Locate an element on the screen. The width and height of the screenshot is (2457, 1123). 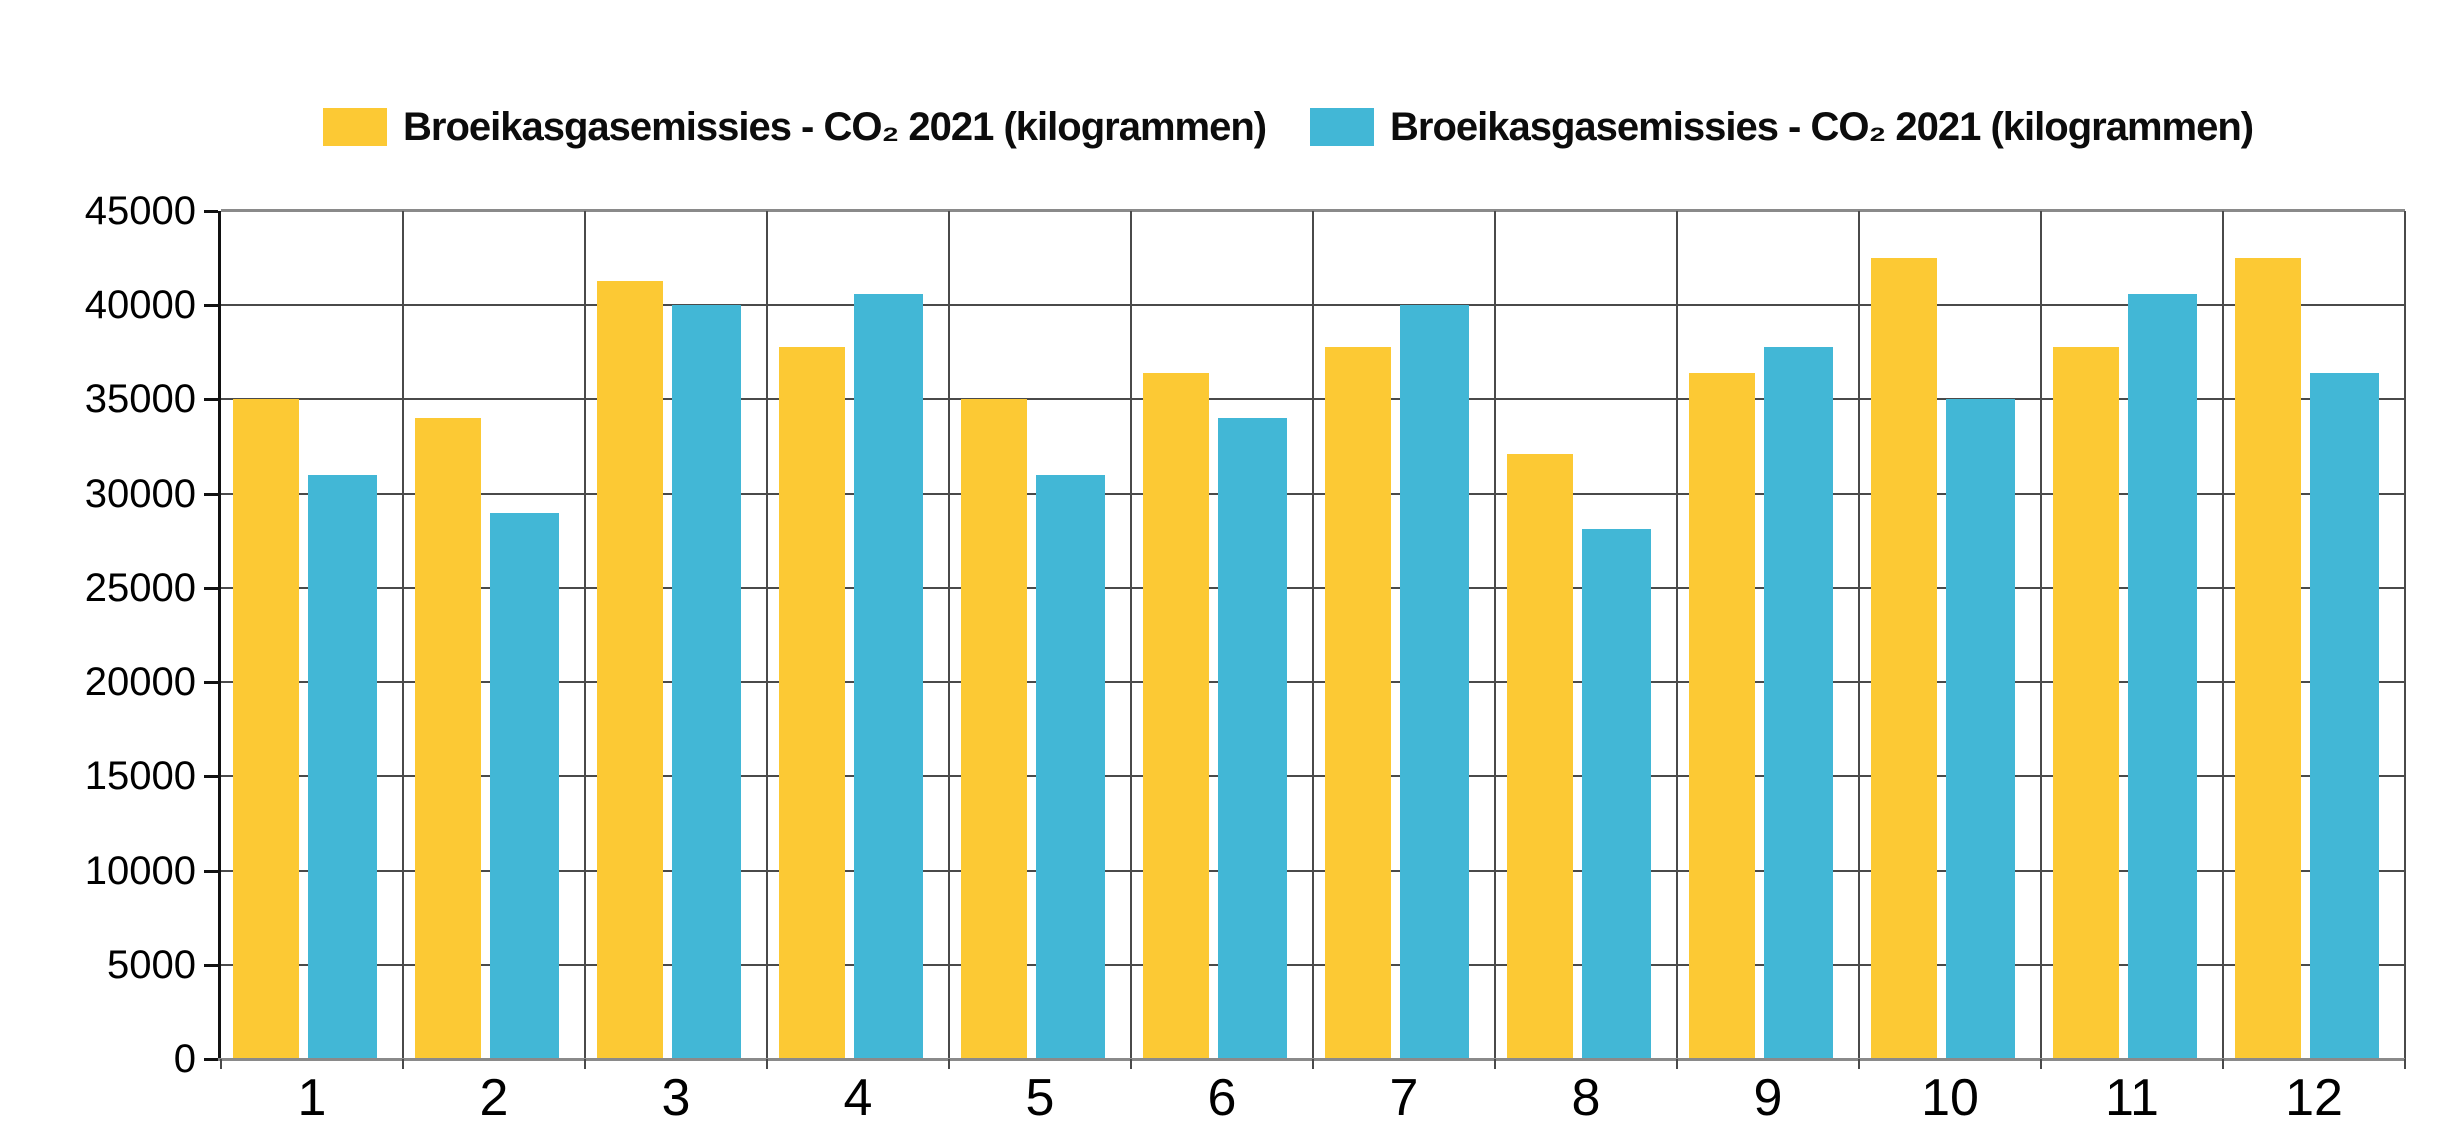
x-axis-label-6: 6 is located at coordinates (1222, 1096).